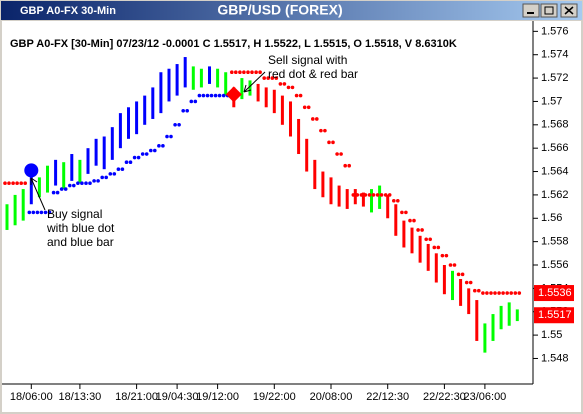 This screenshot has height=414, width=583. Describe the element at coordinates (38, 194) in the screenshot. I see `buy-arrow` at that location.